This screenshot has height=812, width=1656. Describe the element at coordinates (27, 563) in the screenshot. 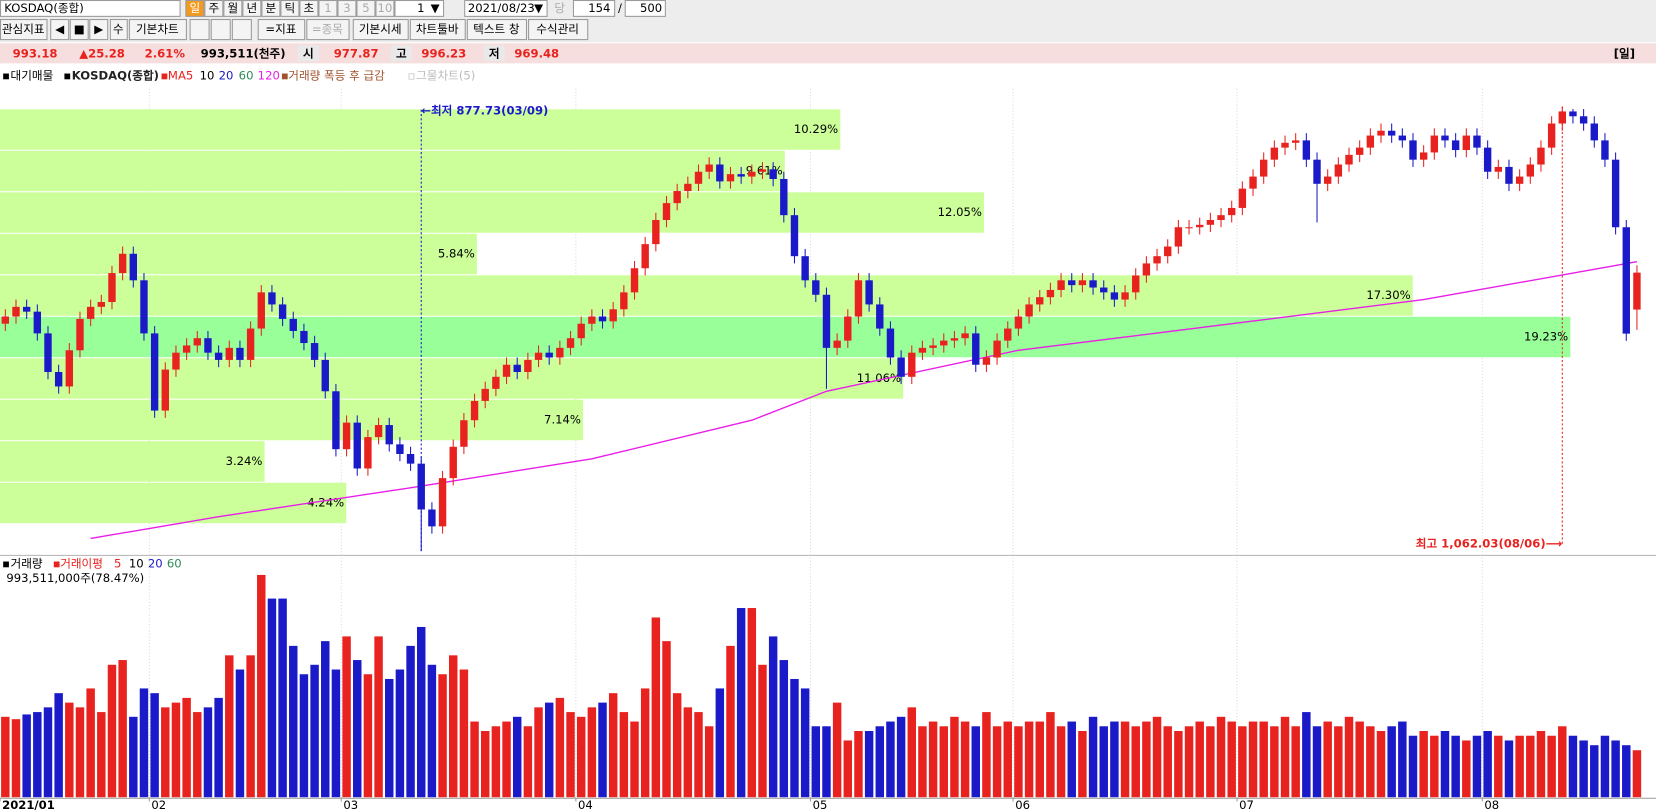

I see `legend-volume: 거래량` at that location.